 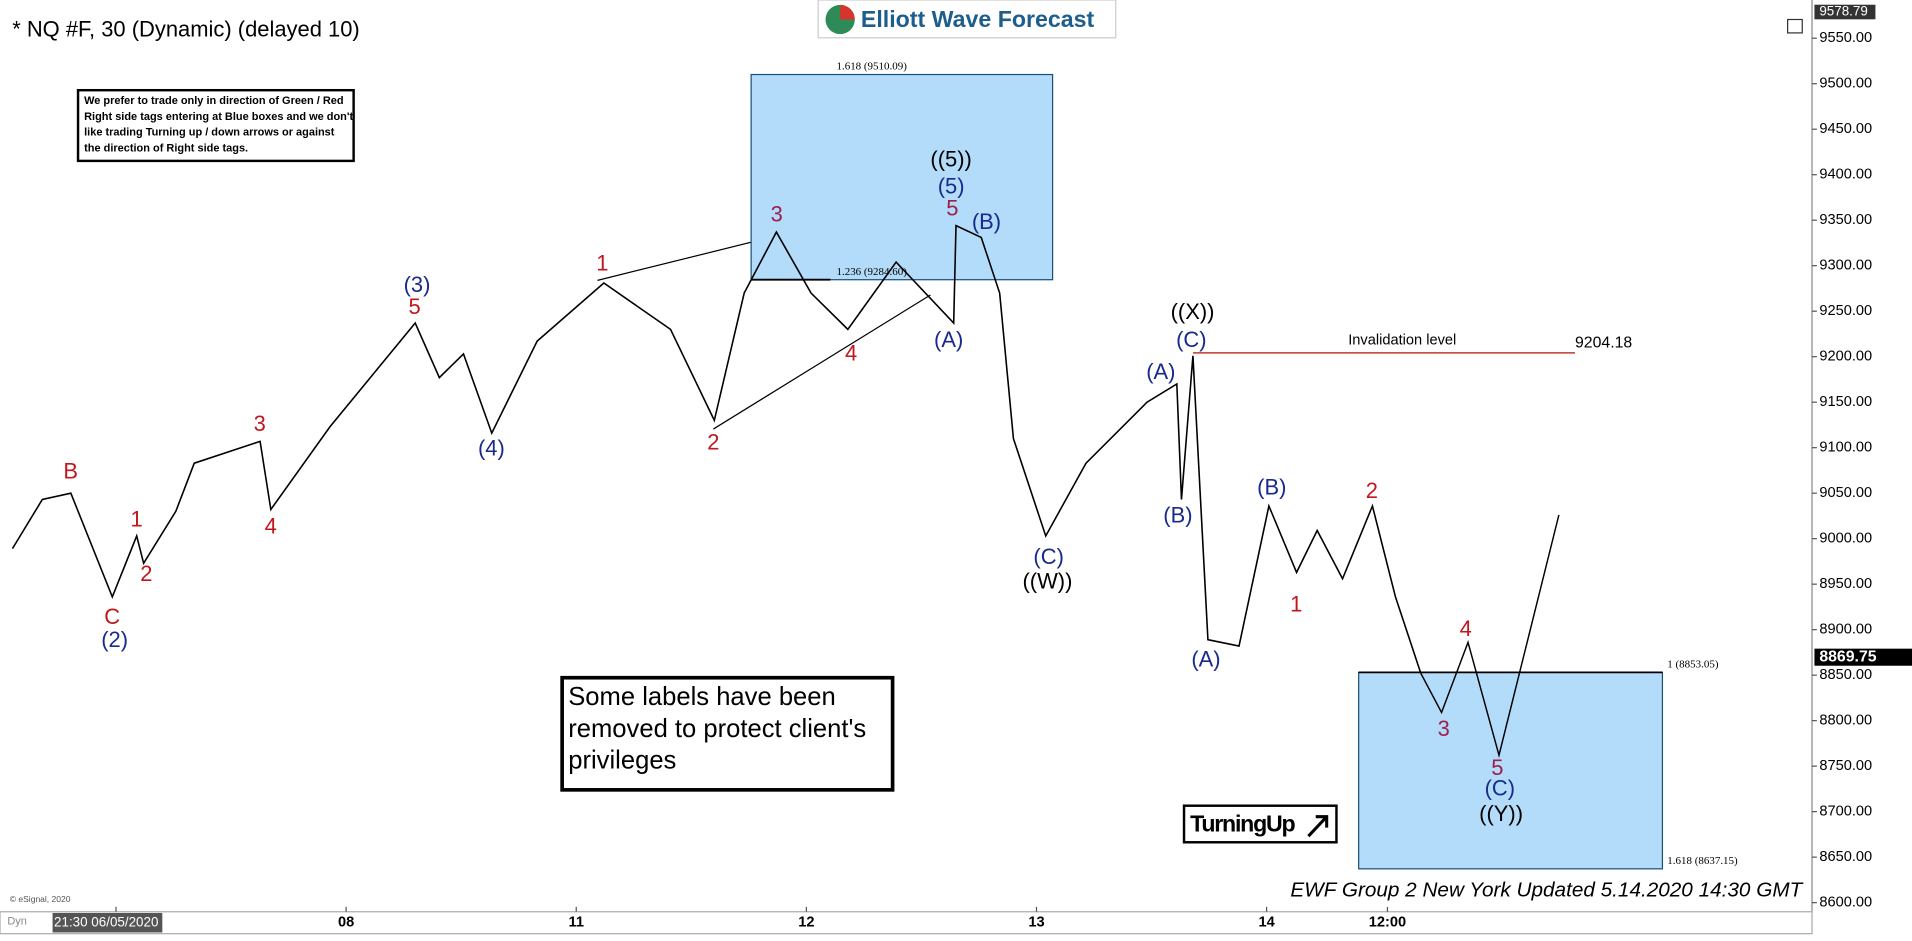 I want to click on y-tick-label: 9550.00, so click(x=1845, y=38).